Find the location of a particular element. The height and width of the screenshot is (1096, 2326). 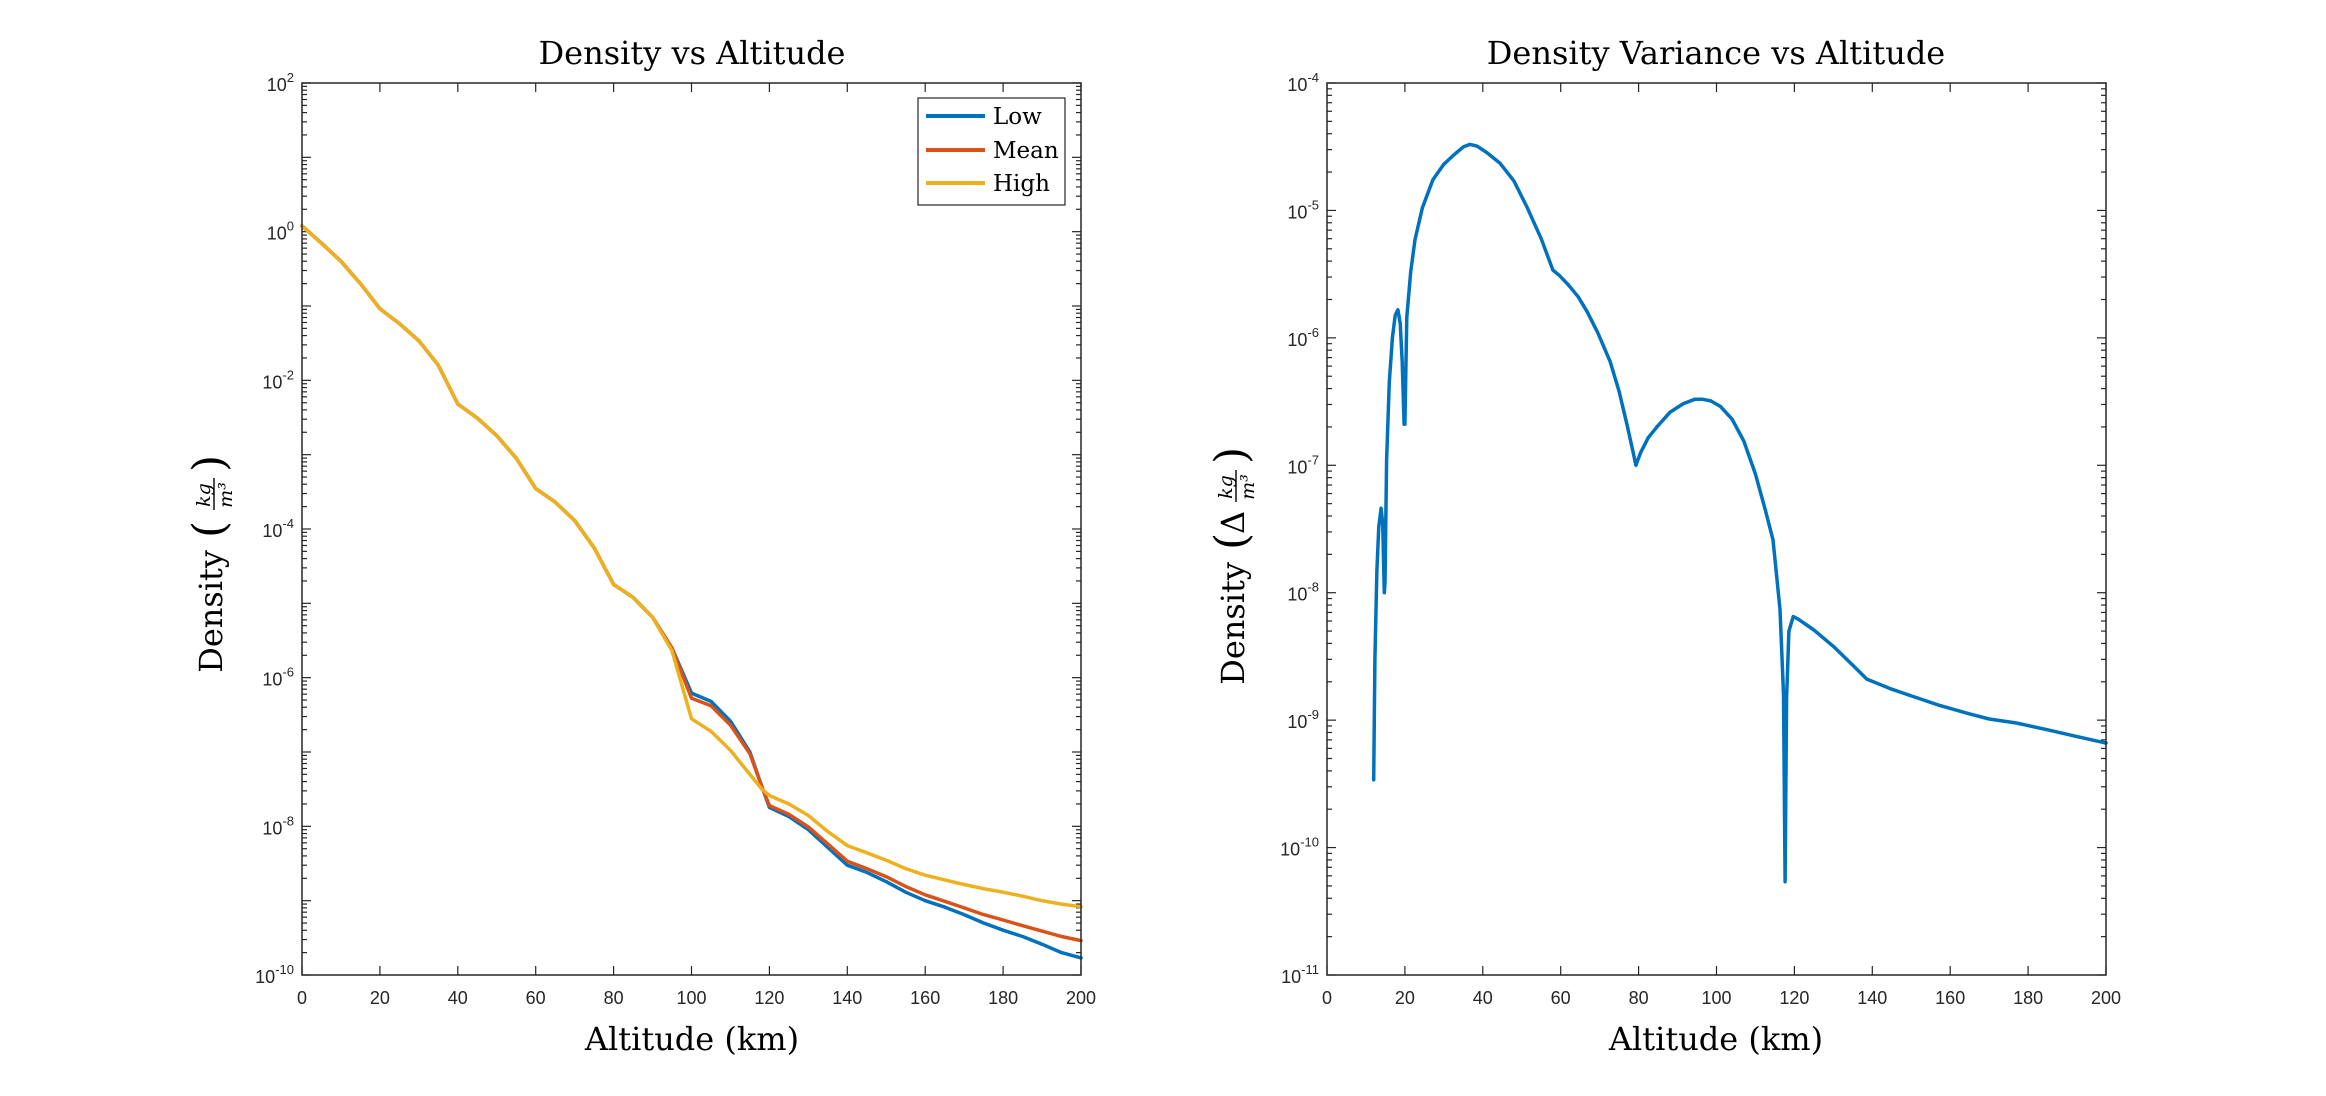

y-tick-label: 10⁻⁹ is located at coordinates (1303, 719).